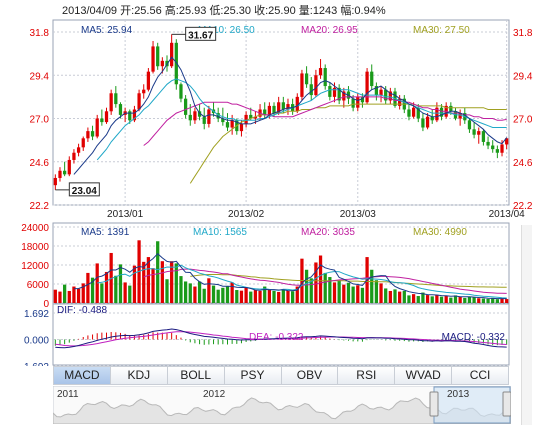  I want to click on tab-kdj: KDJ, so click(139, 375).